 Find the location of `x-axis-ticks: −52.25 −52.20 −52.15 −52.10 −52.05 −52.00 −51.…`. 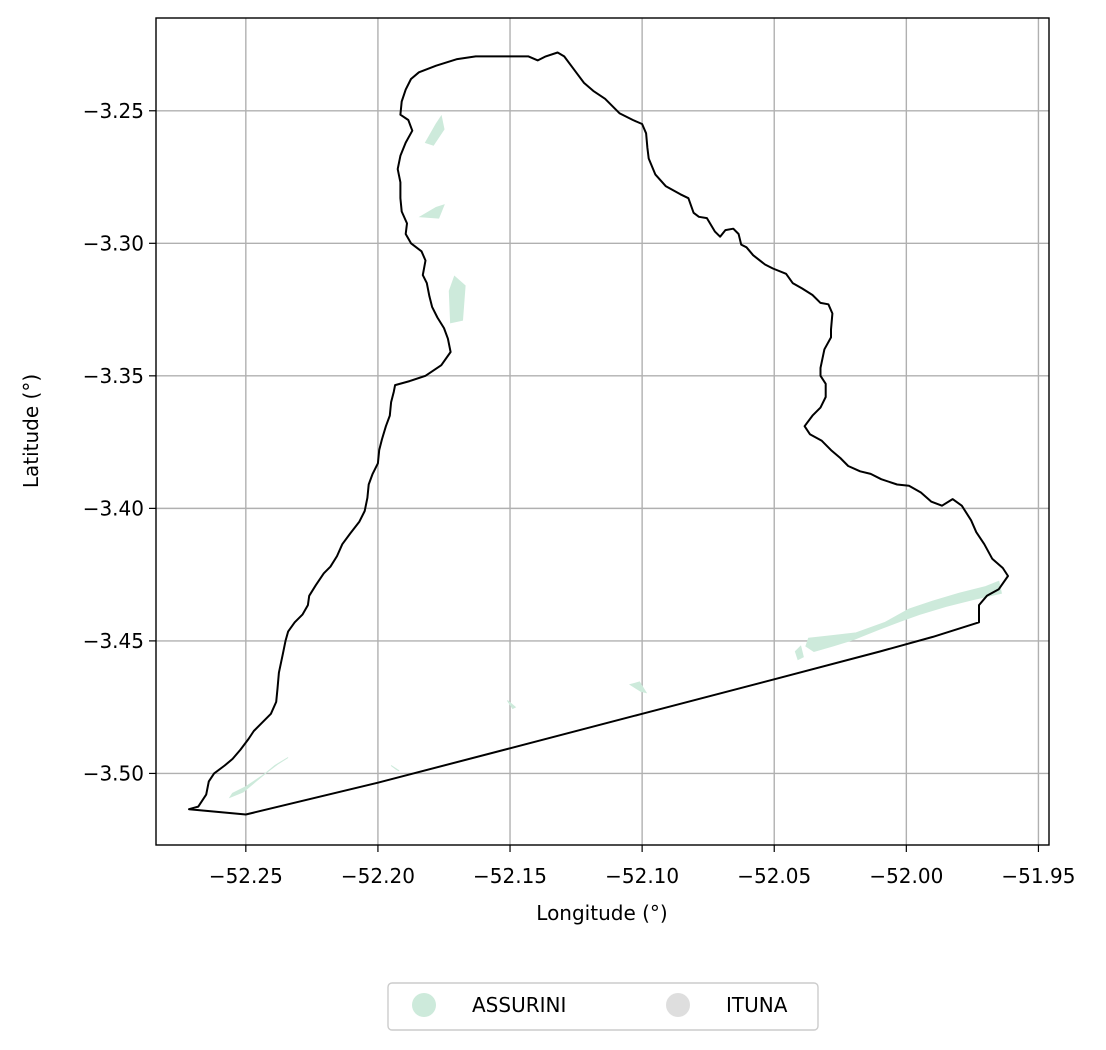

x-axis-ticks: −52.25 −52.20 −52.15 −52.10 −52.05 −52.00 −51.… is located at coordinates (642, 866).